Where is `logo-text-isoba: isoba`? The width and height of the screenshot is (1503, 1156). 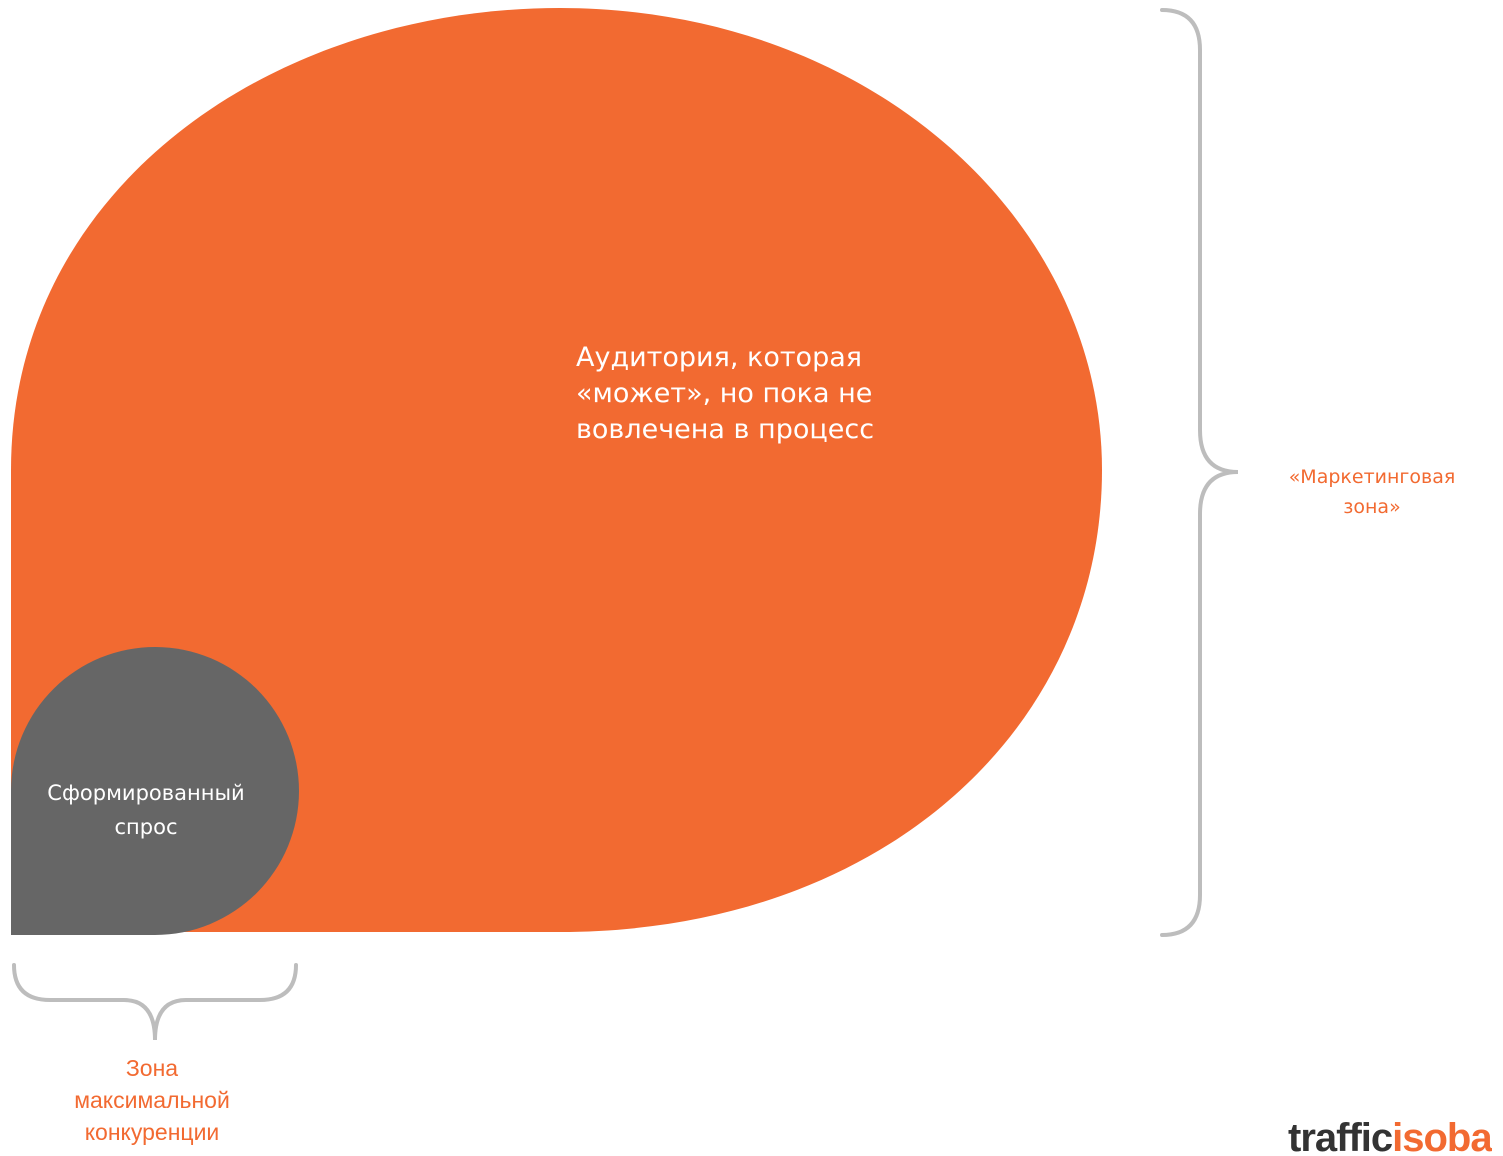 logo-text-isoba: isoba is located at coordinates (1442, 1136).